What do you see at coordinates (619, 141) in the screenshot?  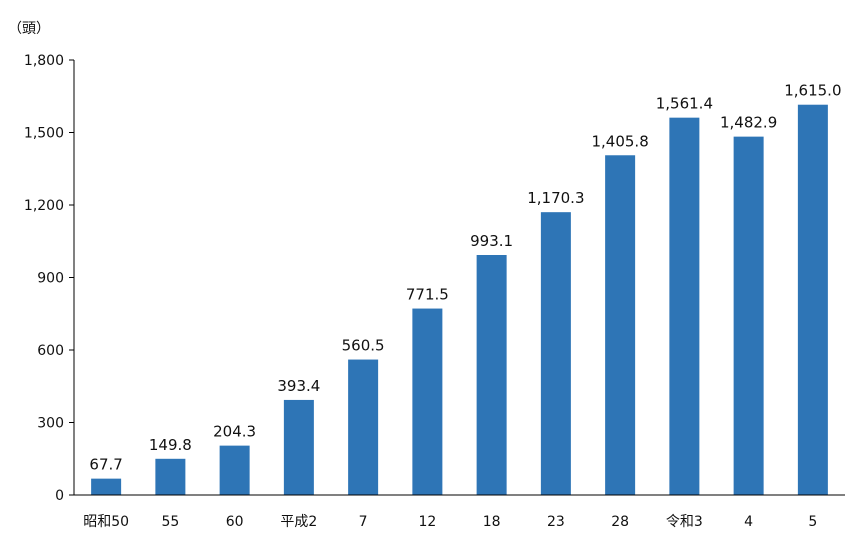 I see `bar-value-label: 1,405.8` at bounding box center [619, 141].